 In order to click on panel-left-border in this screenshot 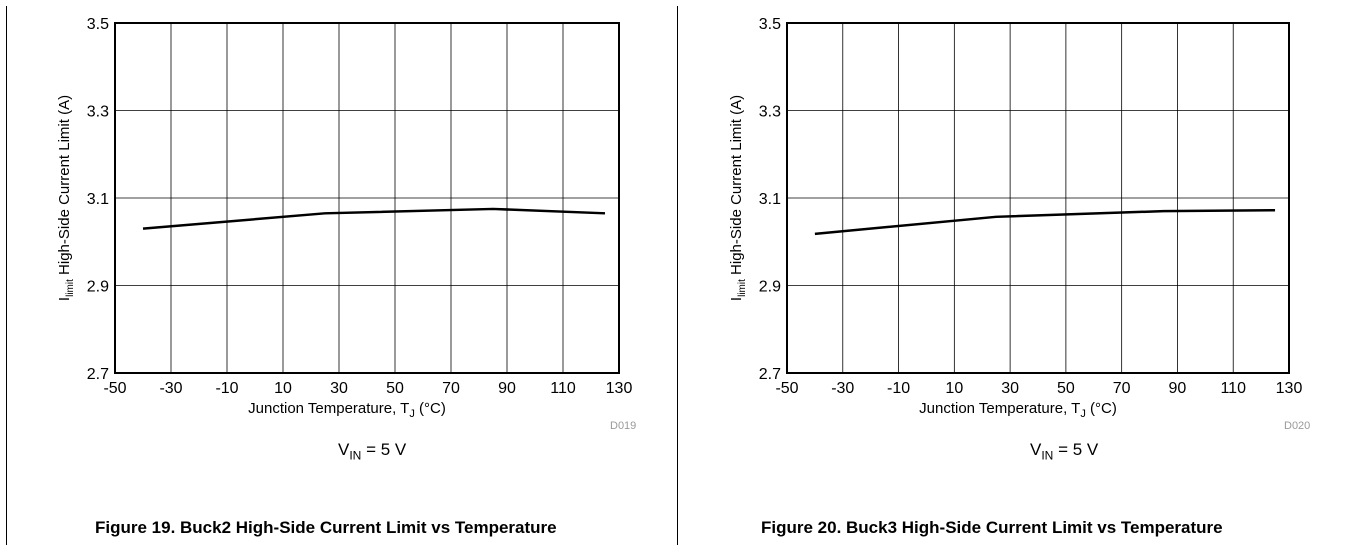, I will do `click(6, 275)`.